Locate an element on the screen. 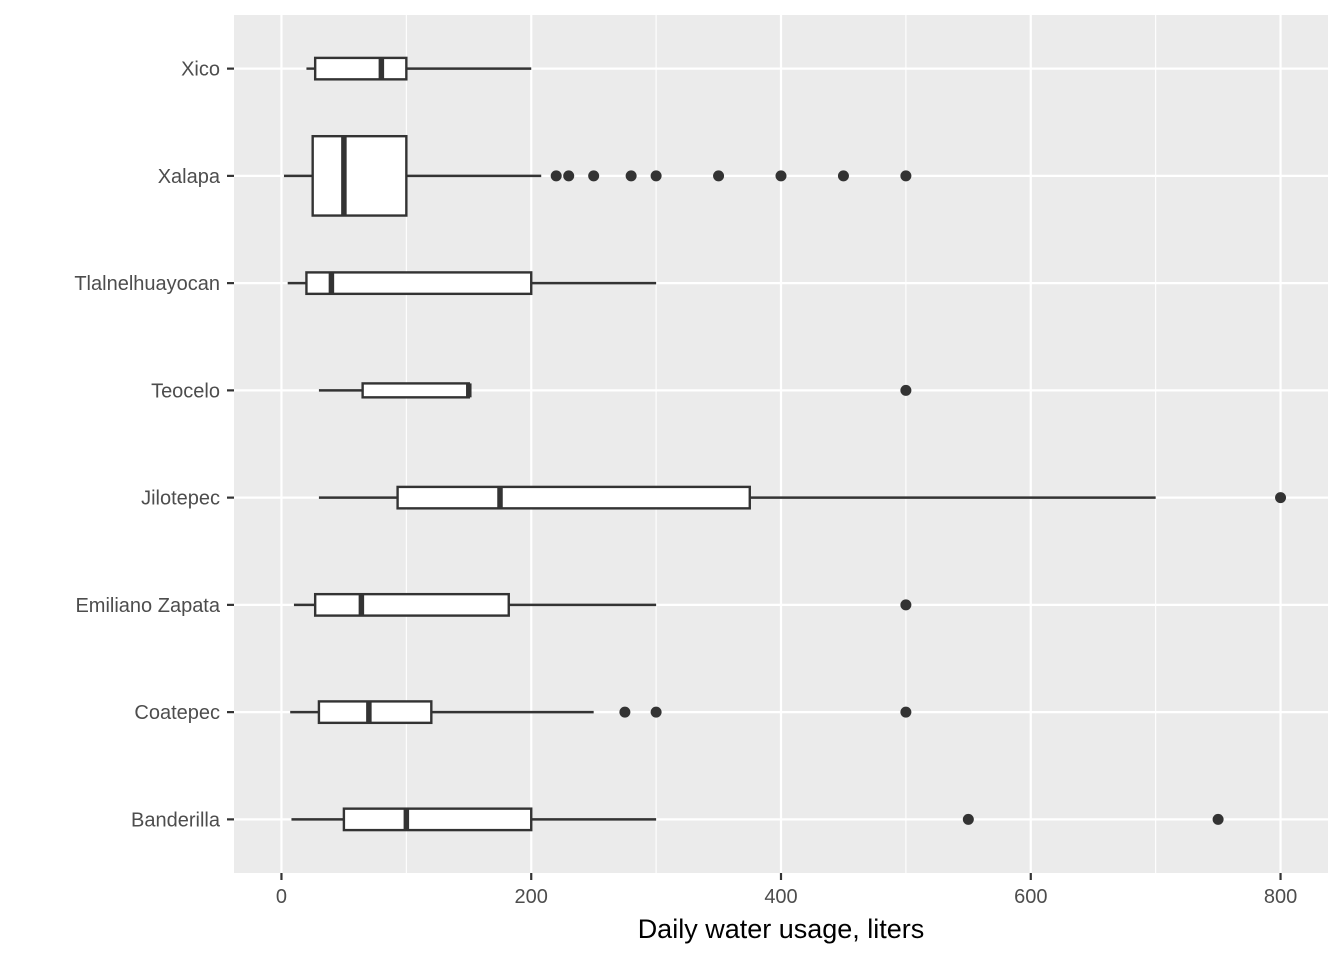 Image resolution: width=1344 pixels, height=960 pixels. y-tick-label: Emiliano Zapata is located at coordinates (147, 606).